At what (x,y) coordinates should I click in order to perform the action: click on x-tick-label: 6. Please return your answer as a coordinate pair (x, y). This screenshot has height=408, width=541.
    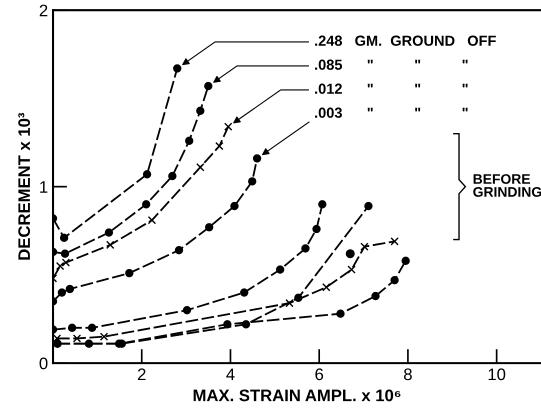
    Looking at the image, I should click on (319, 374).